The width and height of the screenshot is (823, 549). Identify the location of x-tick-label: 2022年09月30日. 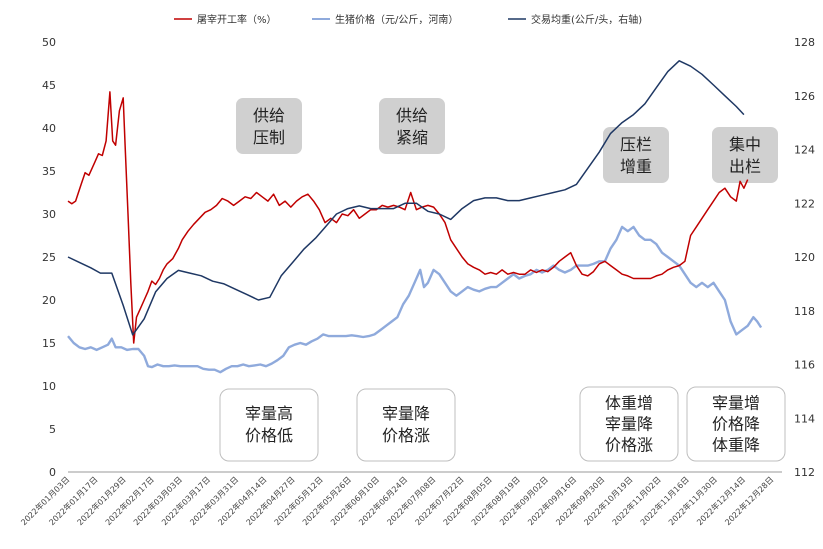
(580, 500).